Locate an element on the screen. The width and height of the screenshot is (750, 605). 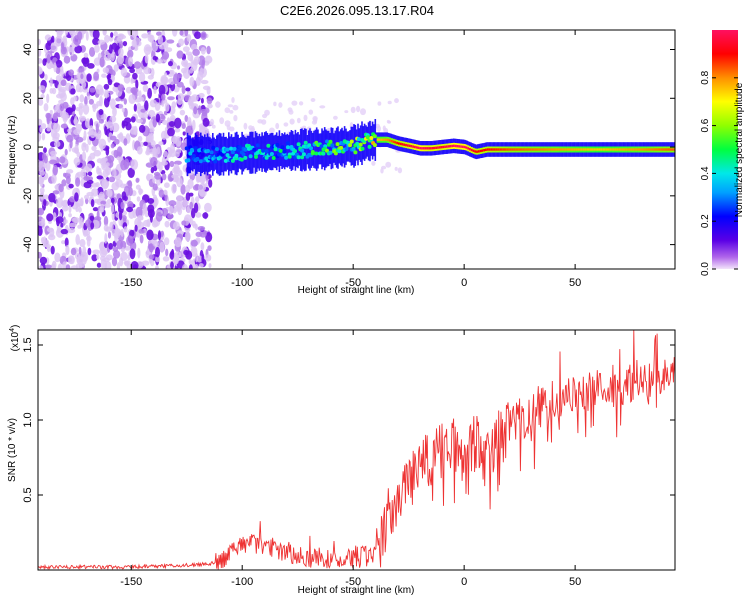
snr-xtick-label: -150 is located at coordinates (131, 582).